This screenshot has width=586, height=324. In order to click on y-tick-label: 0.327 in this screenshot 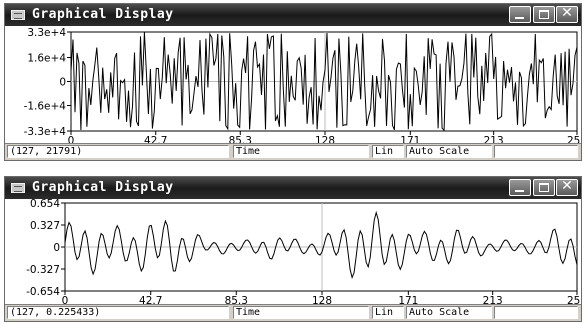, I will do `click(45, 226)`.